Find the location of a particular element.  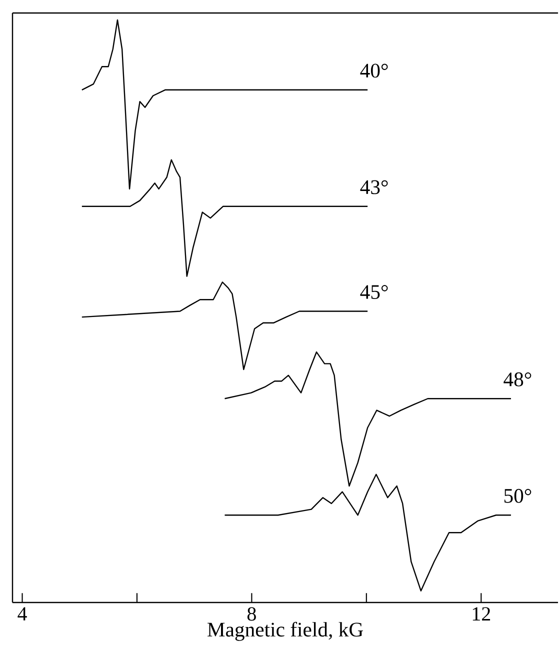

x-axis-title: Magnetic field, kG is located at coordinates (285, 631).